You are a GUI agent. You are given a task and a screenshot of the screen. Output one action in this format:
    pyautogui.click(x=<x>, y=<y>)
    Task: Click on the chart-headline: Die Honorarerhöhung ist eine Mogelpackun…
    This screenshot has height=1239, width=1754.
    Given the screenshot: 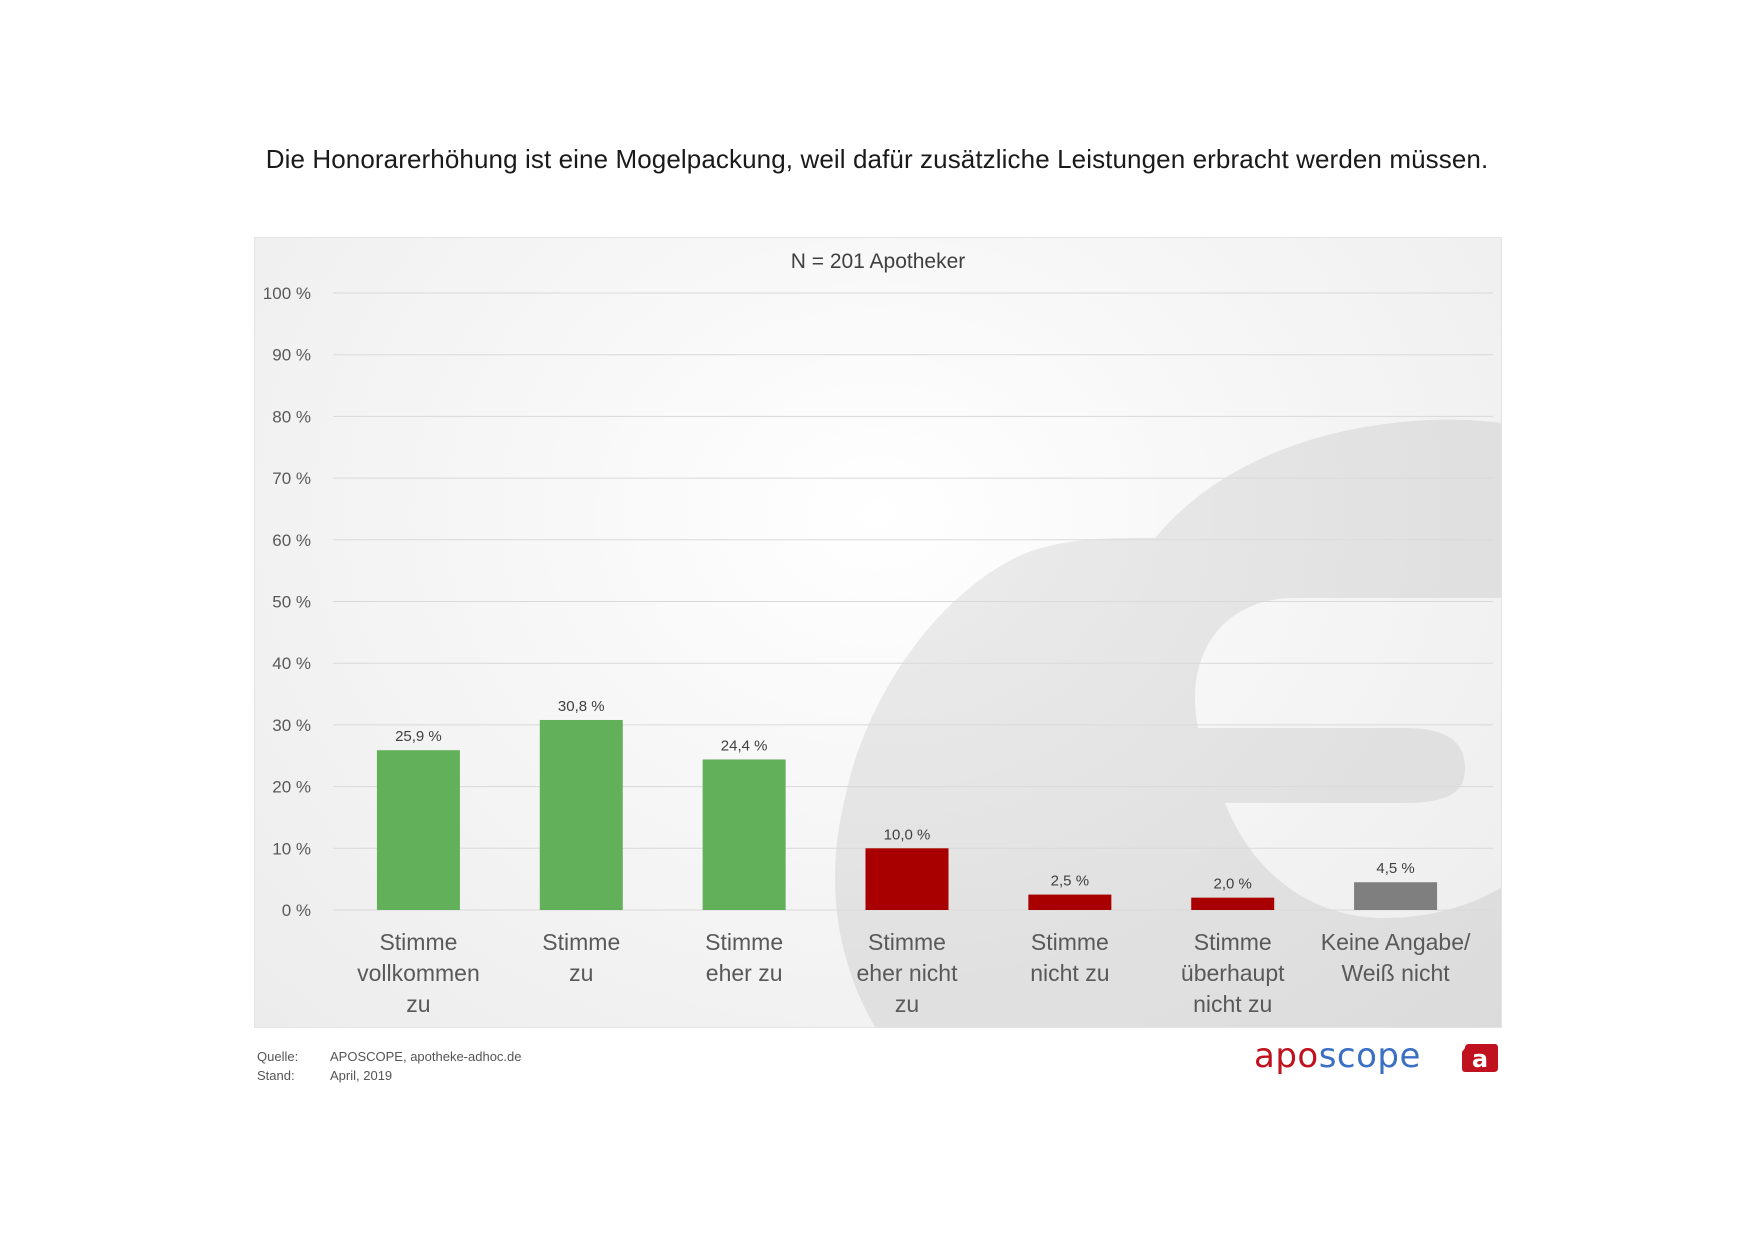 What is the action you would take?
    pyautogui.click(x=877, y=159)
    